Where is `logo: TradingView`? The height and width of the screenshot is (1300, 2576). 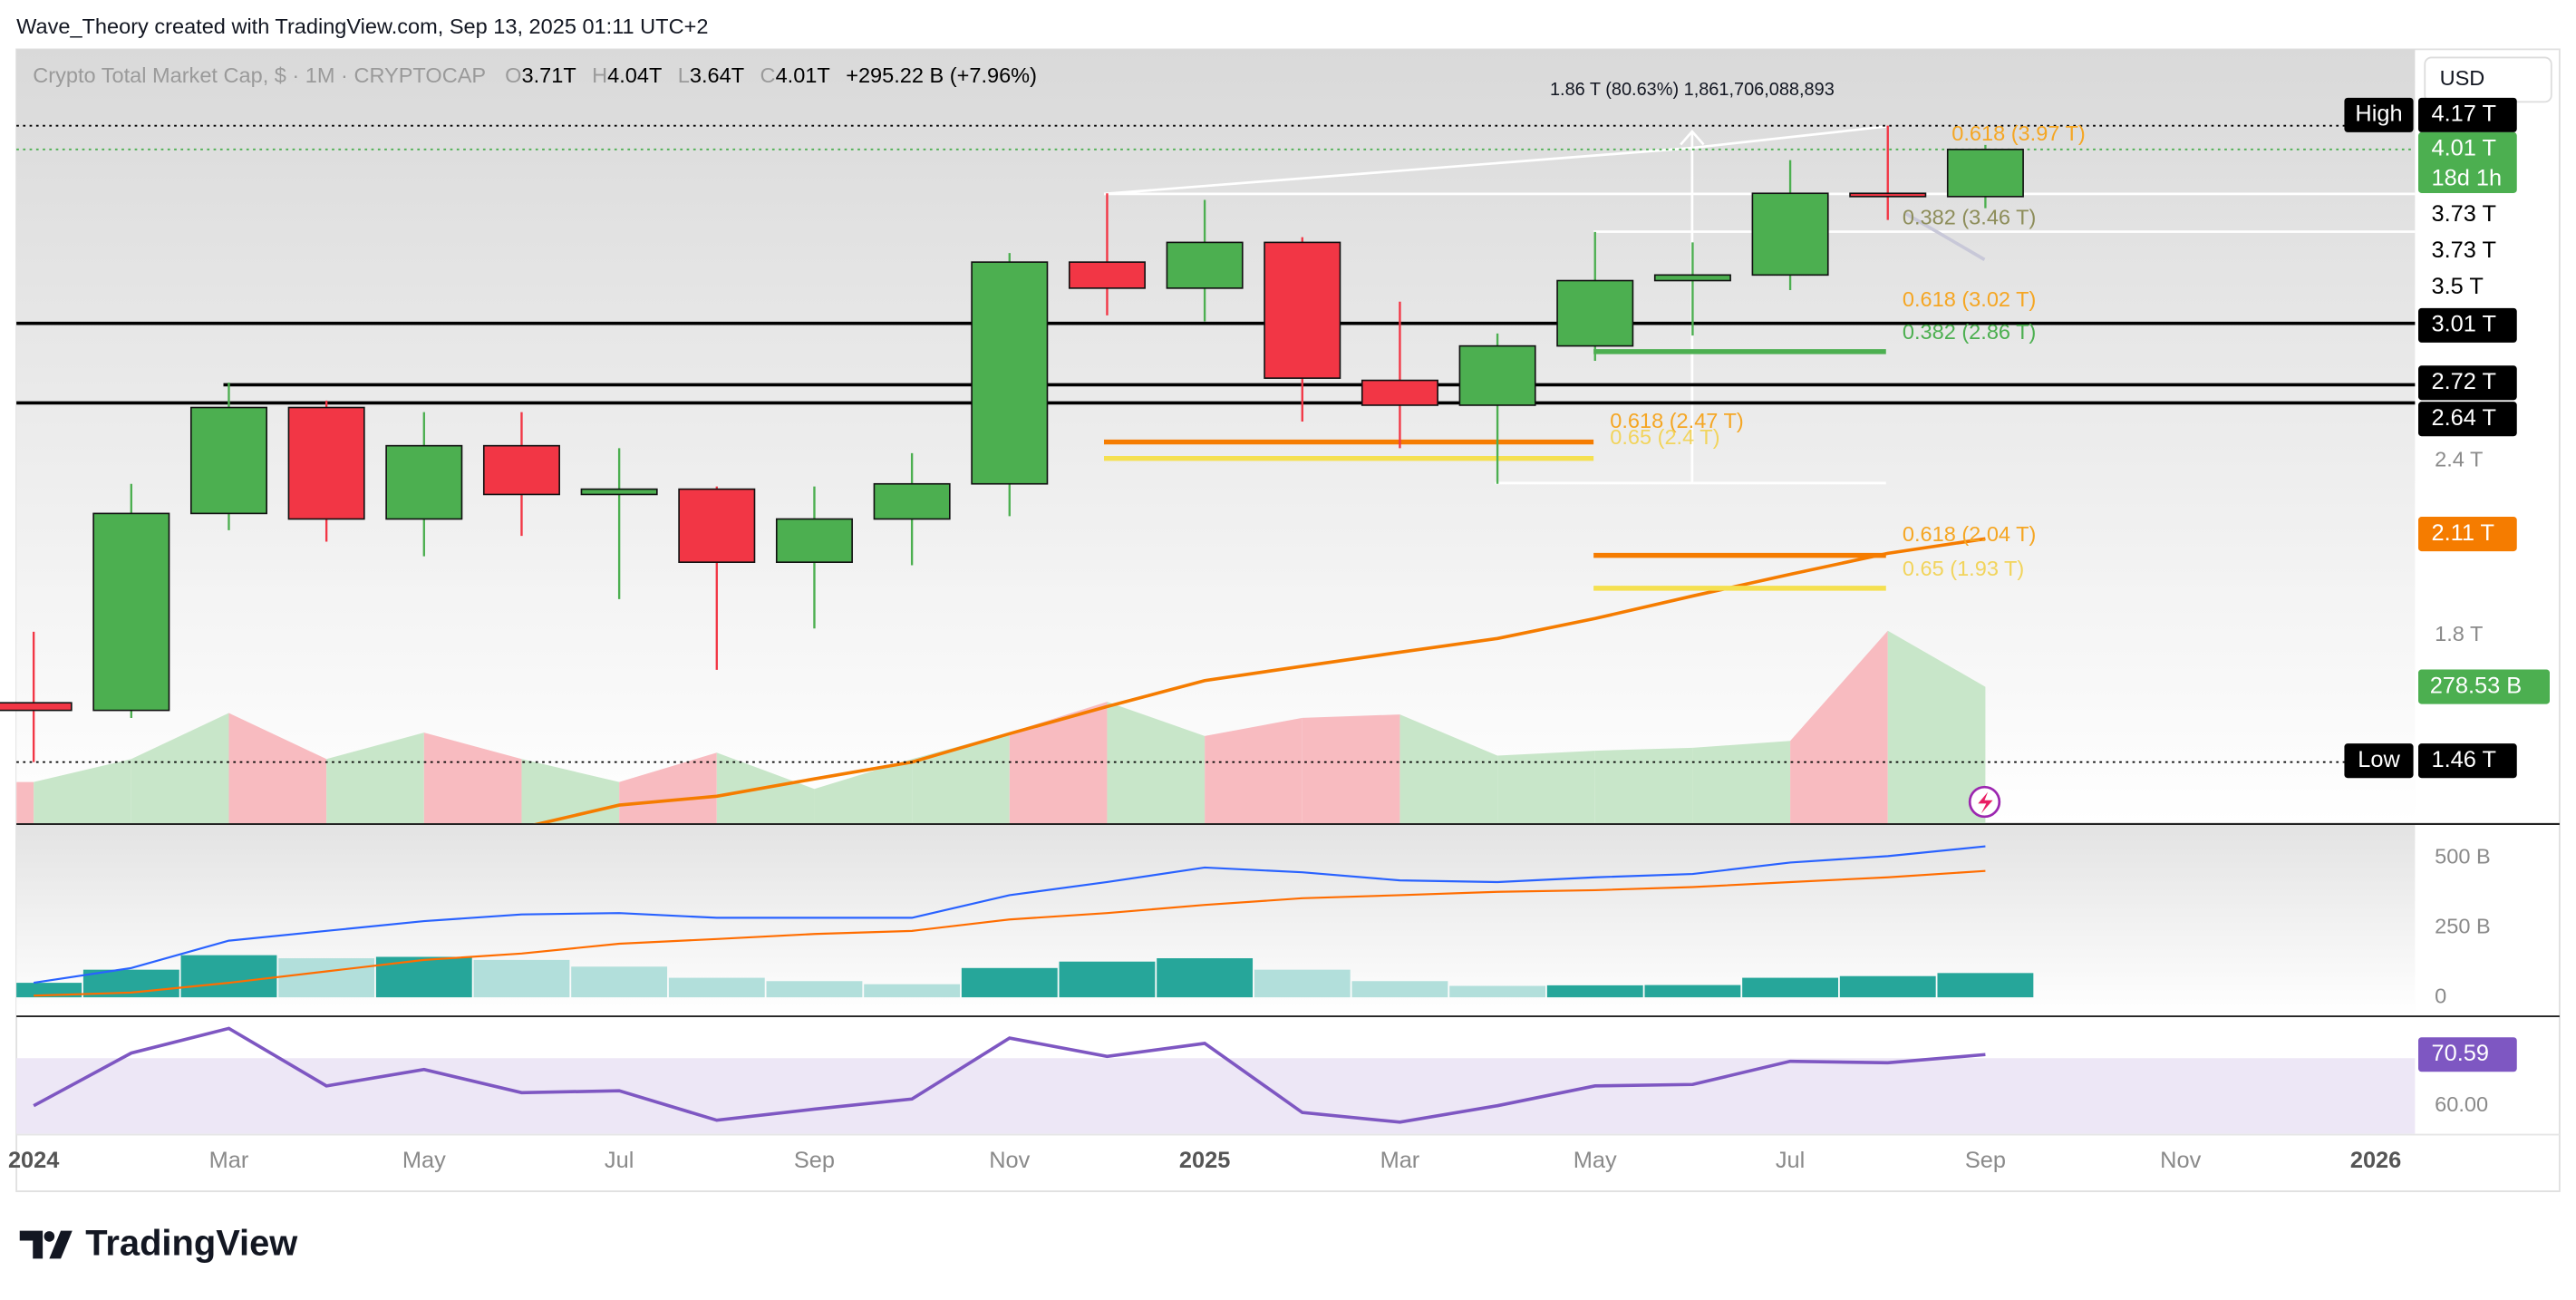 logo: TradingView is located at coordinates (158, 1243).